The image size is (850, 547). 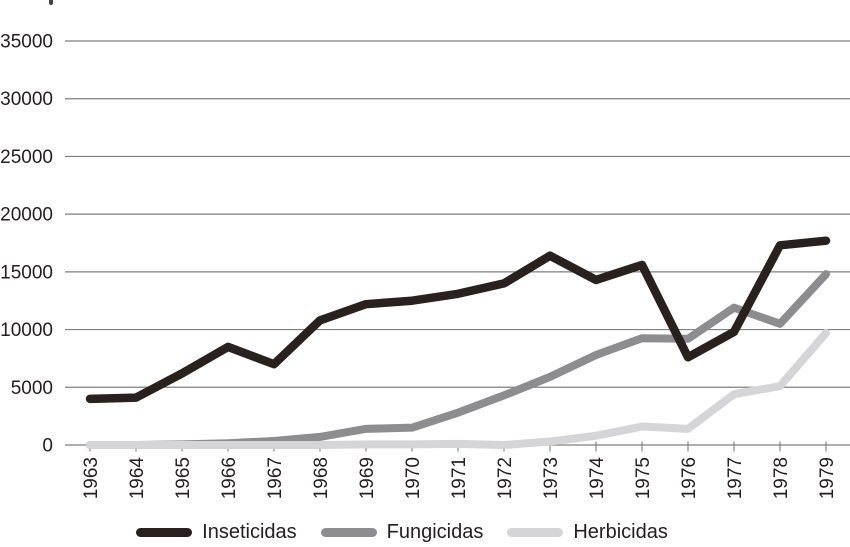 I want to click on x-axis-tick-label: 1971, so click(x=459, y=478).